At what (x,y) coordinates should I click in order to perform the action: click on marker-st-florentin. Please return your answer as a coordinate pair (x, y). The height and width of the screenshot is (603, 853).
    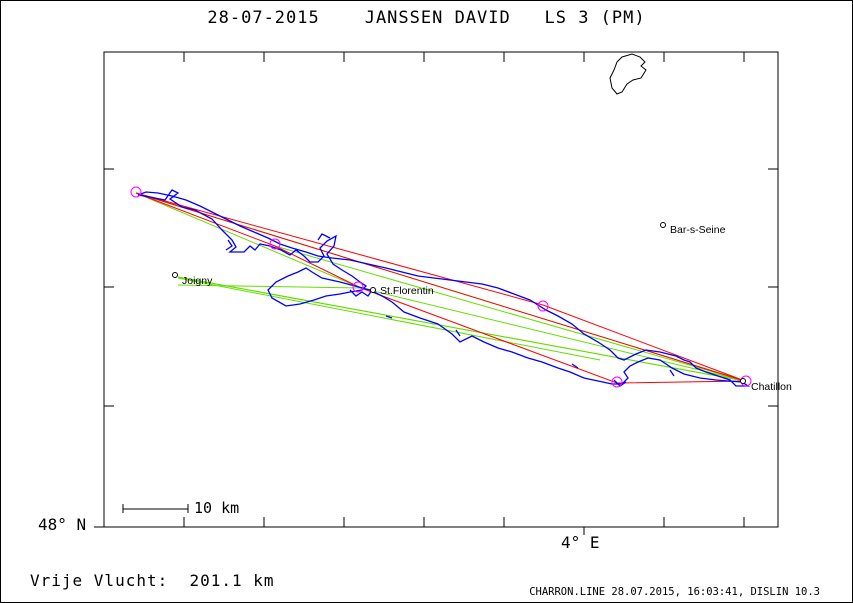
    Looking at the image, I should click on (373, 290).